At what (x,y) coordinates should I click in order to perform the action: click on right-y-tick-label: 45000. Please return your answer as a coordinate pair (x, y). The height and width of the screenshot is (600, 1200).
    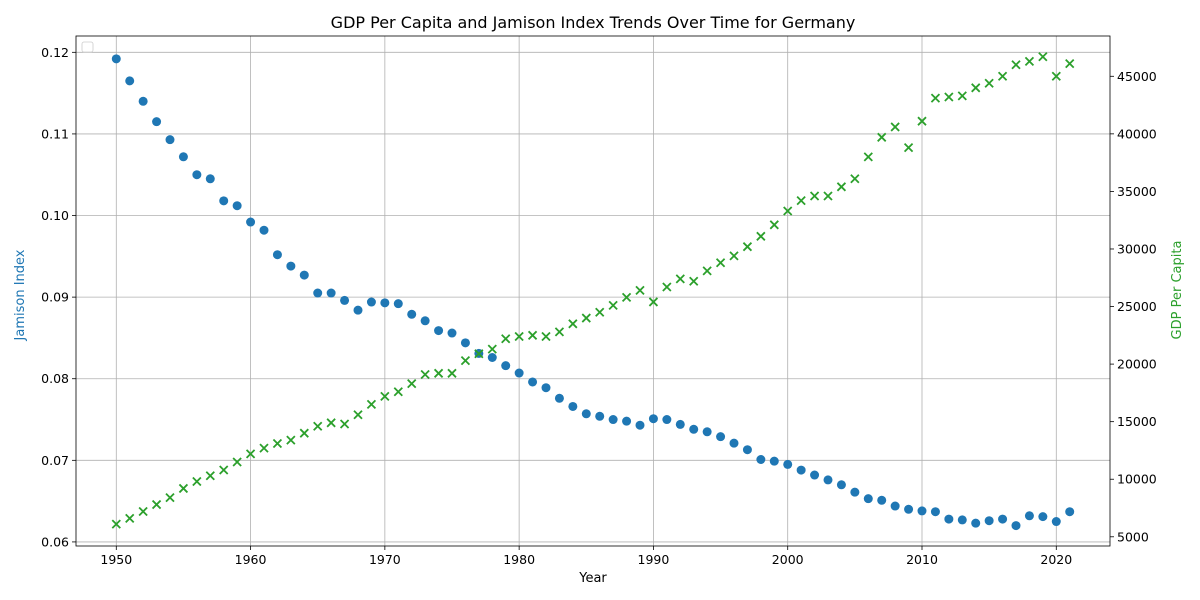
    Looking at the image, I should click on (1137, 76).